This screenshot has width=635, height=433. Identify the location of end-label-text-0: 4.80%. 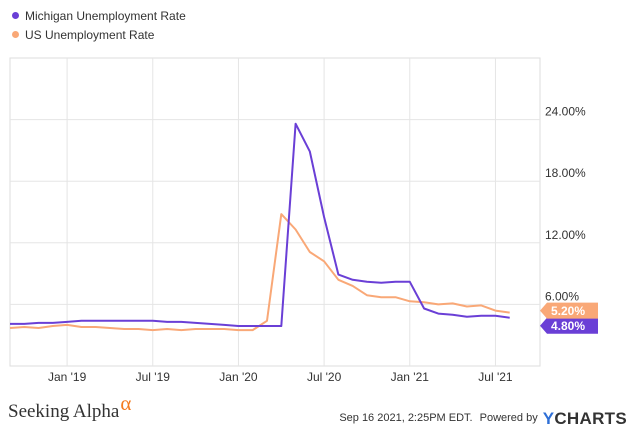
(568, 326).